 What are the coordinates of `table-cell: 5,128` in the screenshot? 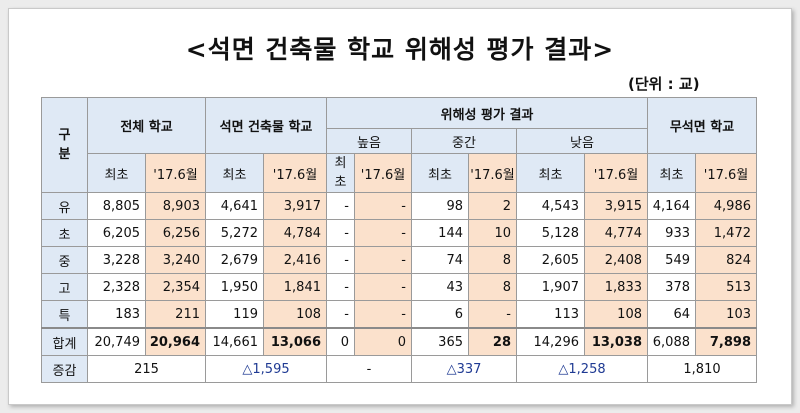 It's located at (550, 233).